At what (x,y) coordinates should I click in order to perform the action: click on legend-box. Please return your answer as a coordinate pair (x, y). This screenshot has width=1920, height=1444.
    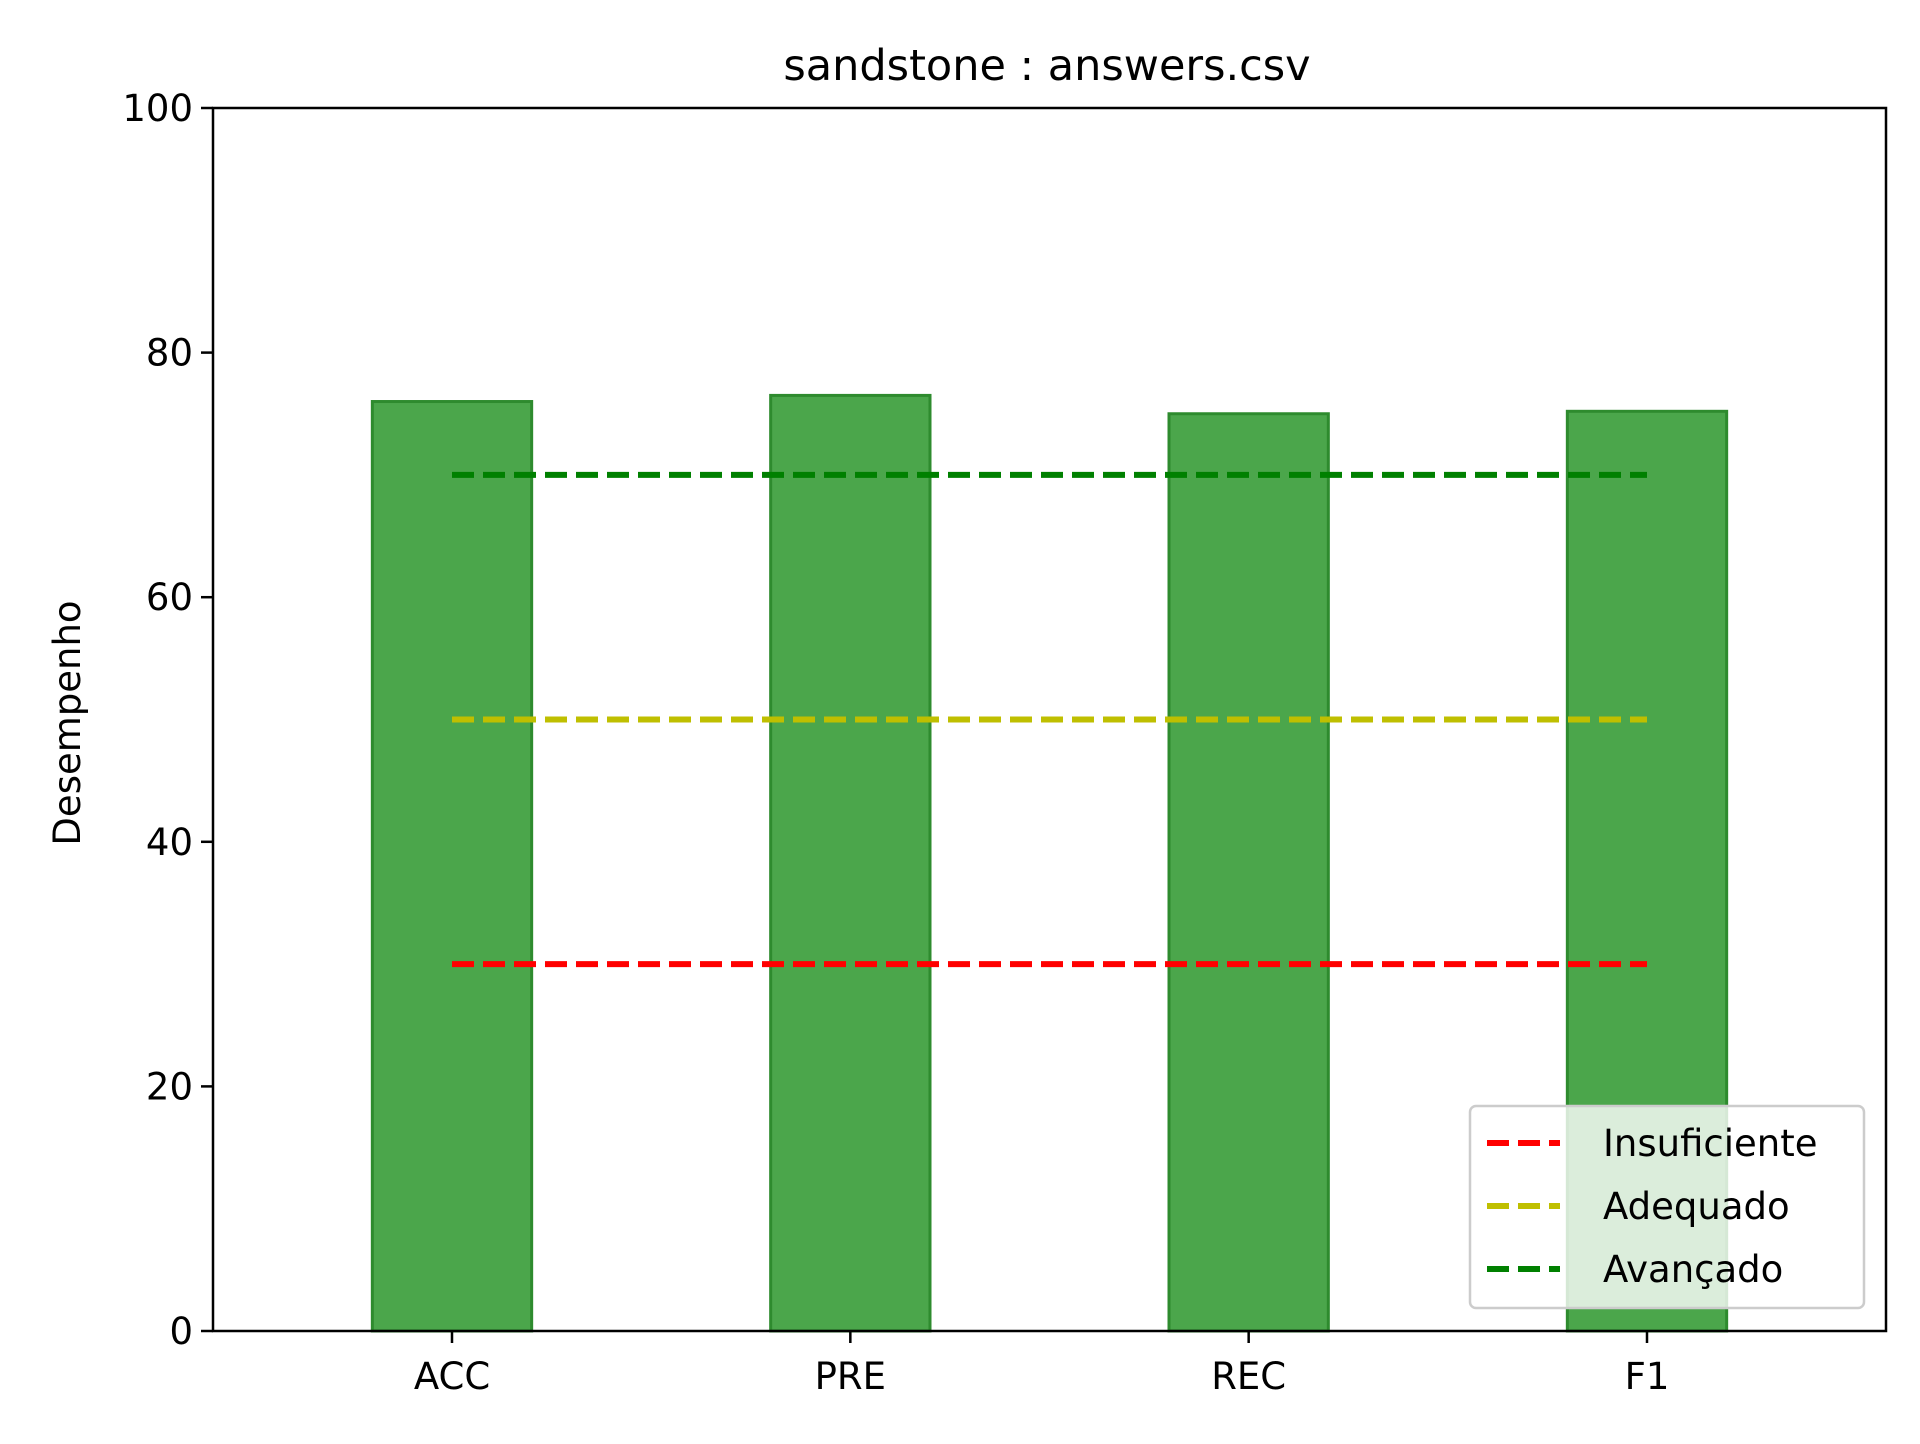
    Looking at the image, I should click on (1667, 1207).